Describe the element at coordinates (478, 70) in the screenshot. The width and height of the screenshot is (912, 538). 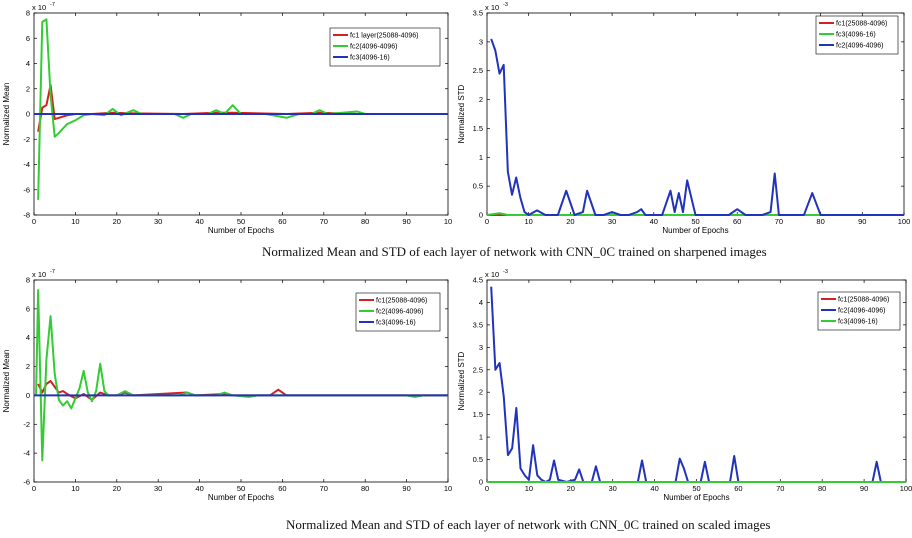
I see `y-tick-label: 2.5` at that location.